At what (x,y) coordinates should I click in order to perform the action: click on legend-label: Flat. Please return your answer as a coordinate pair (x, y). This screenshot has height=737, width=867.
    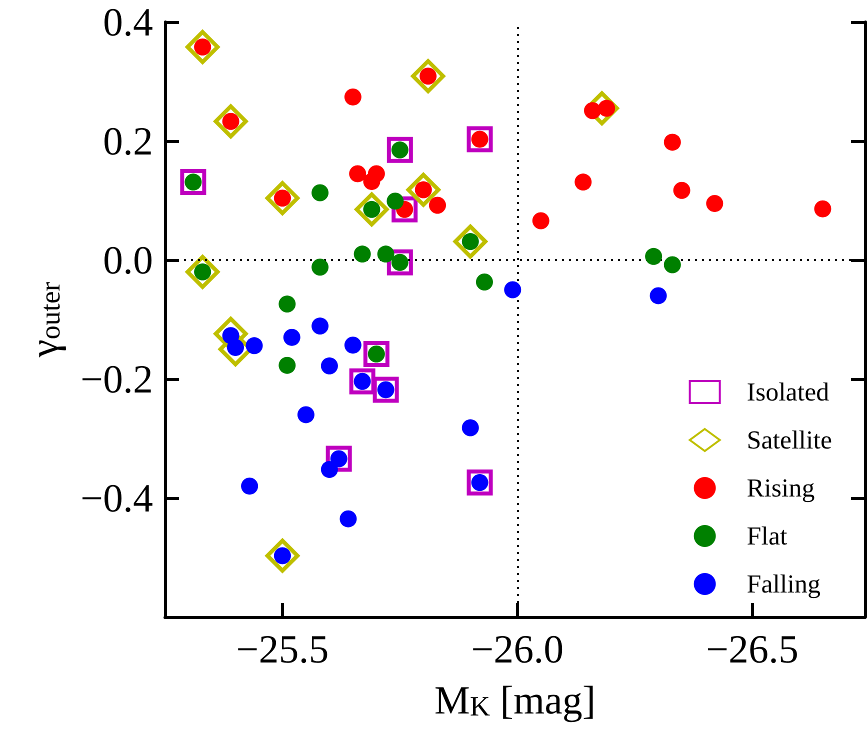
    Looking at the image, I should click on (767, 536).